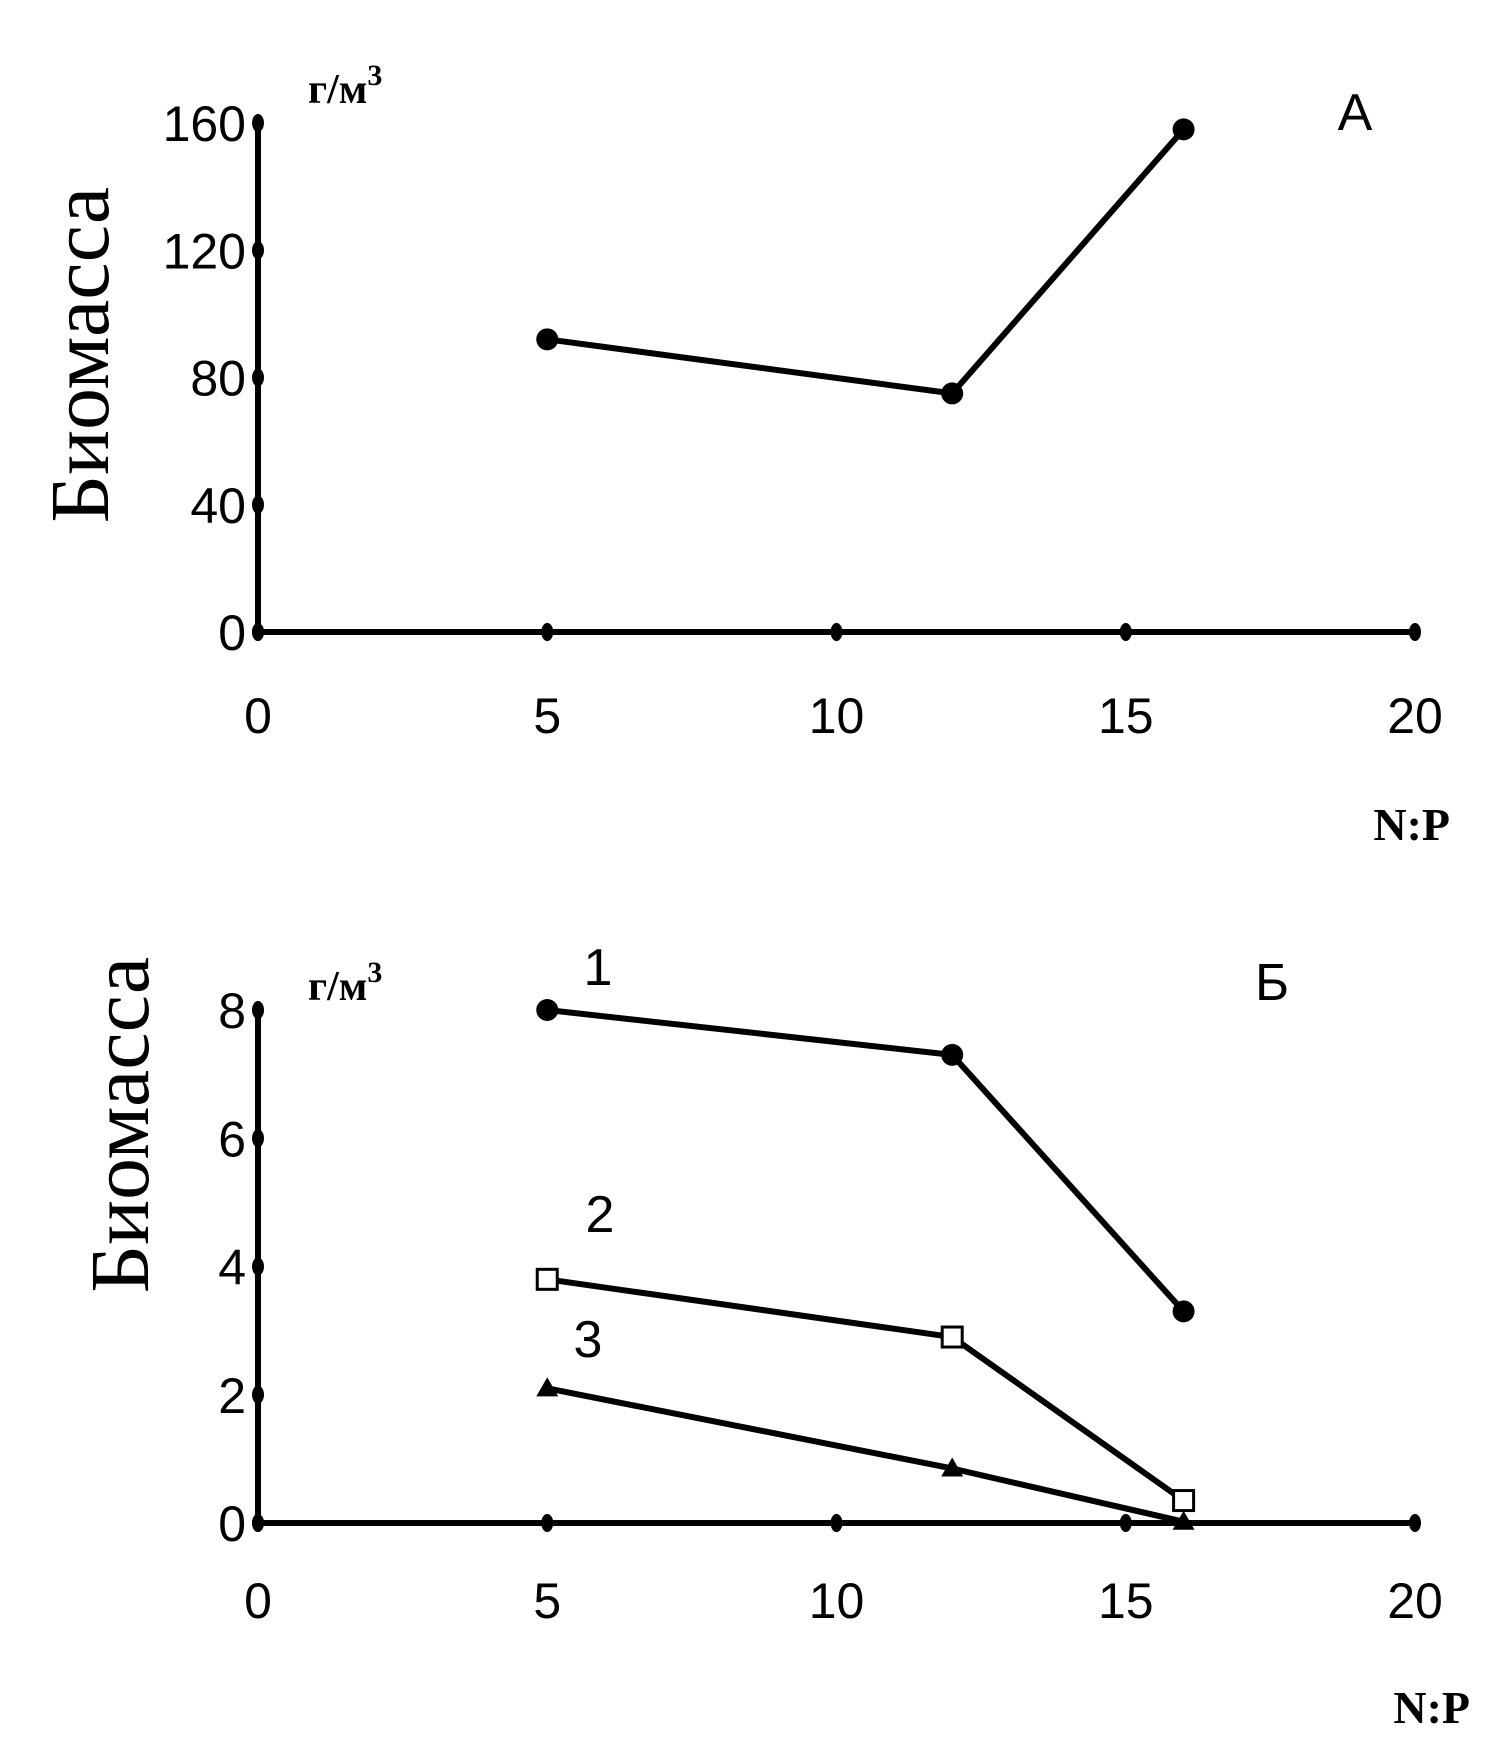 This screenshot has height=1764, width=1501. Describe the element at coordinates (258, 716) in the screenshot. I see `panel-a-x-tick-label: 0` at that location.